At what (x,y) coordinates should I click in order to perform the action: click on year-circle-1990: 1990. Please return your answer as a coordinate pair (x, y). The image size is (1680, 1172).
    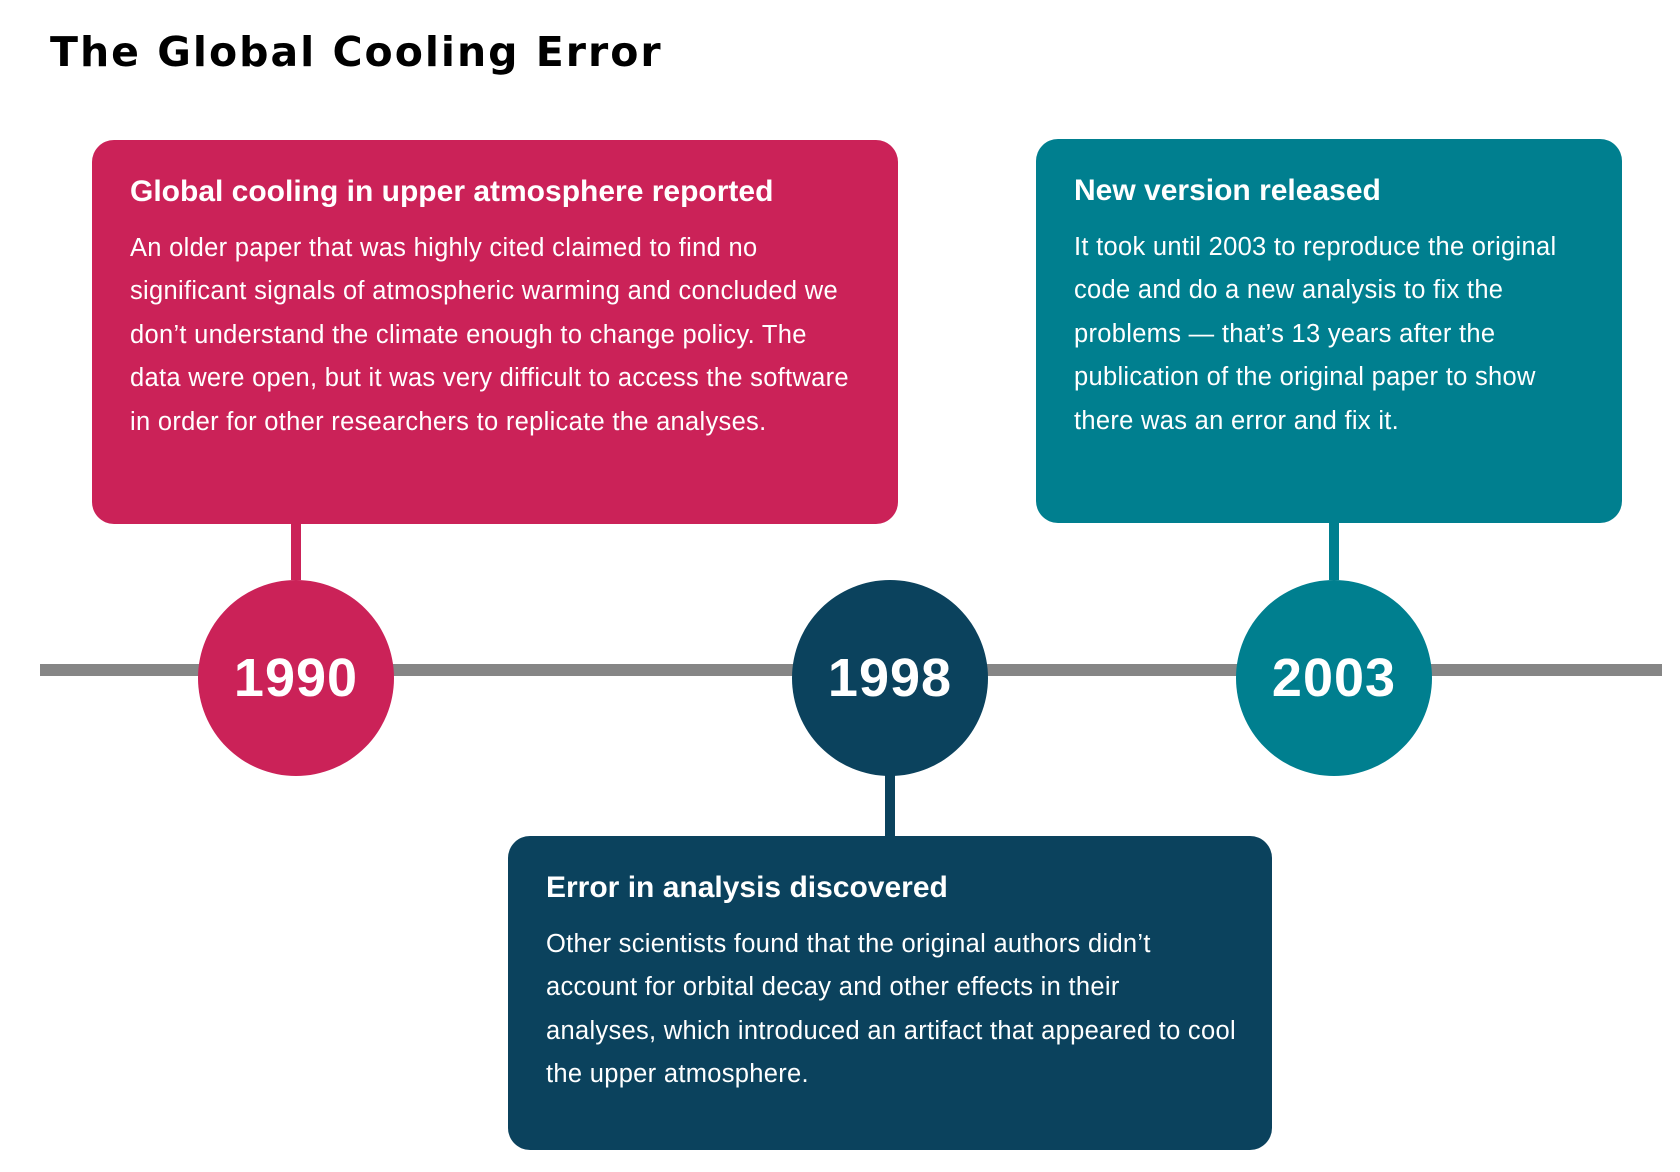
    Looking at the image, I should click on (296, 678).